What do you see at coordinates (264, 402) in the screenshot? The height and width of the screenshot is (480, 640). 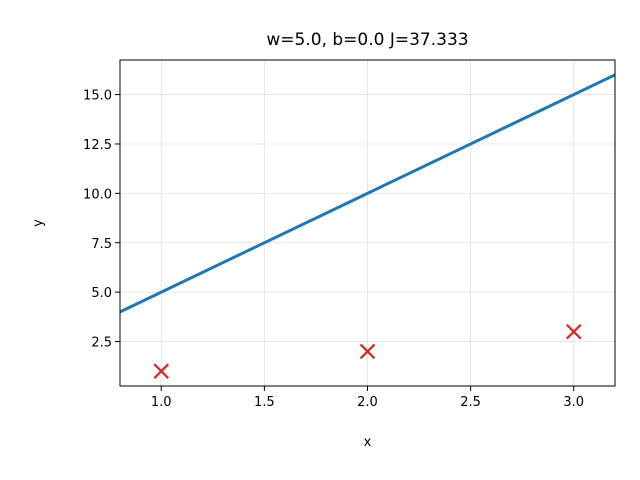 I see `x-tick-label: 1.5` at bounding box center [264, 402].